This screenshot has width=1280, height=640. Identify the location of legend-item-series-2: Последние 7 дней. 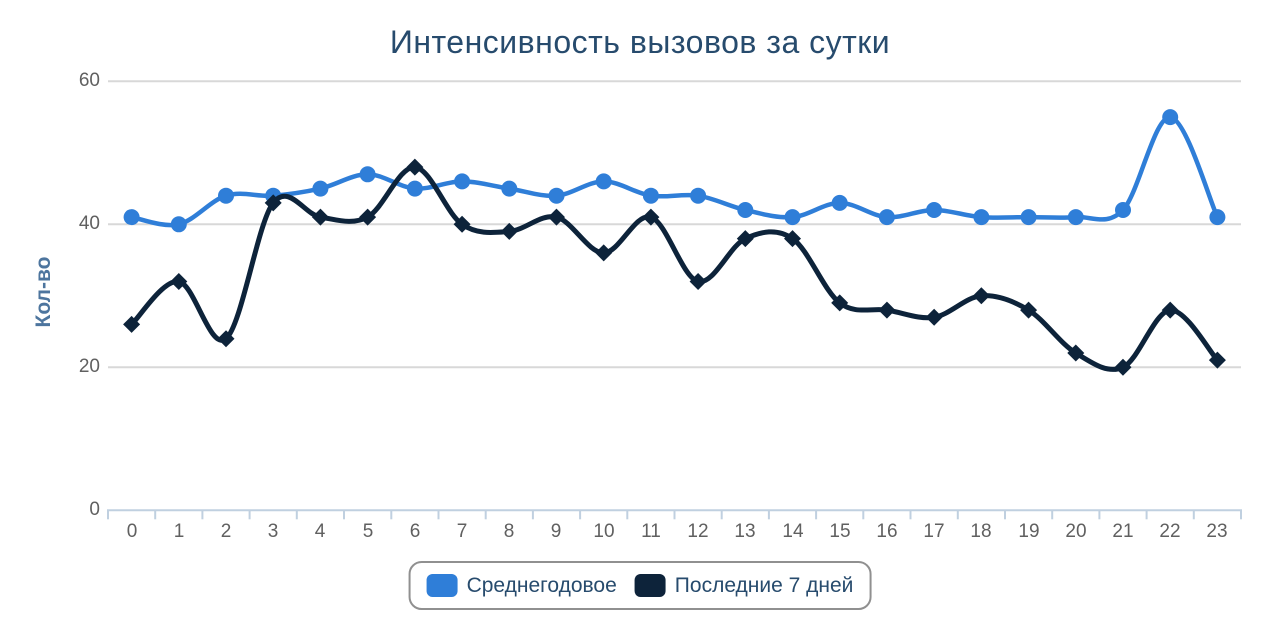
(744, 585).